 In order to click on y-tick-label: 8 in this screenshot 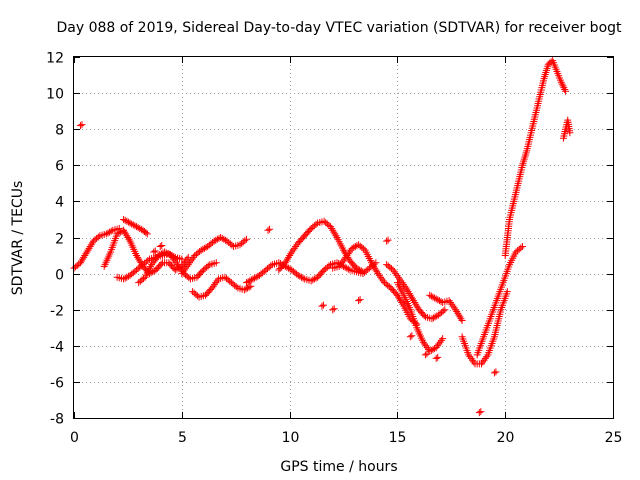, I will do `click(59, 131)`.